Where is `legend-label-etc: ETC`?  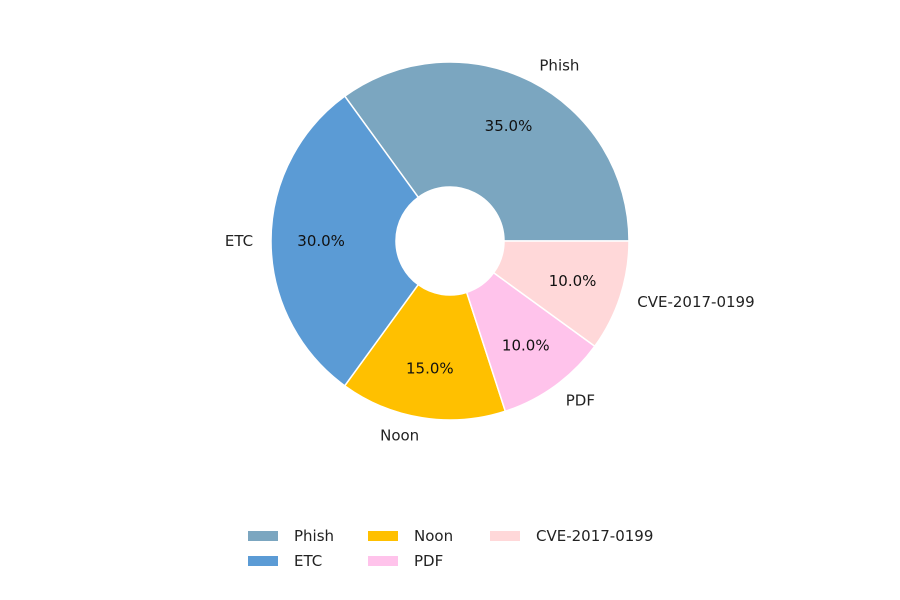 legend-label-etc: ETC is located at coordinates (308, 561).